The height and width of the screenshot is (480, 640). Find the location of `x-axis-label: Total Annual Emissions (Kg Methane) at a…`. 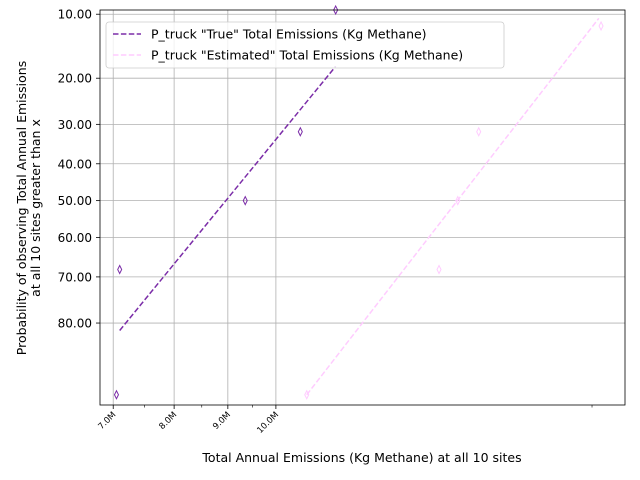

x-axis-label: Total Annual Emissions (Kg Methane) at a… is located at coordinates (361, 457).